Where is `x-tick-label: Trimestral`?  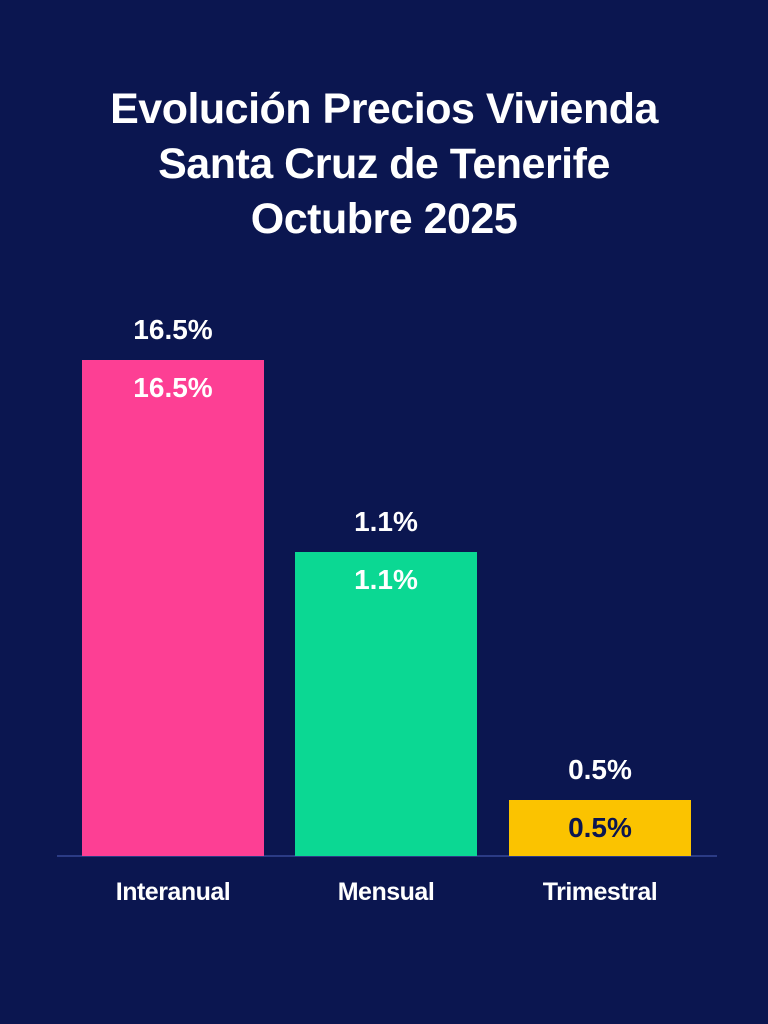 x-tick-label: Trimestral is located at coordinates (600, 892).